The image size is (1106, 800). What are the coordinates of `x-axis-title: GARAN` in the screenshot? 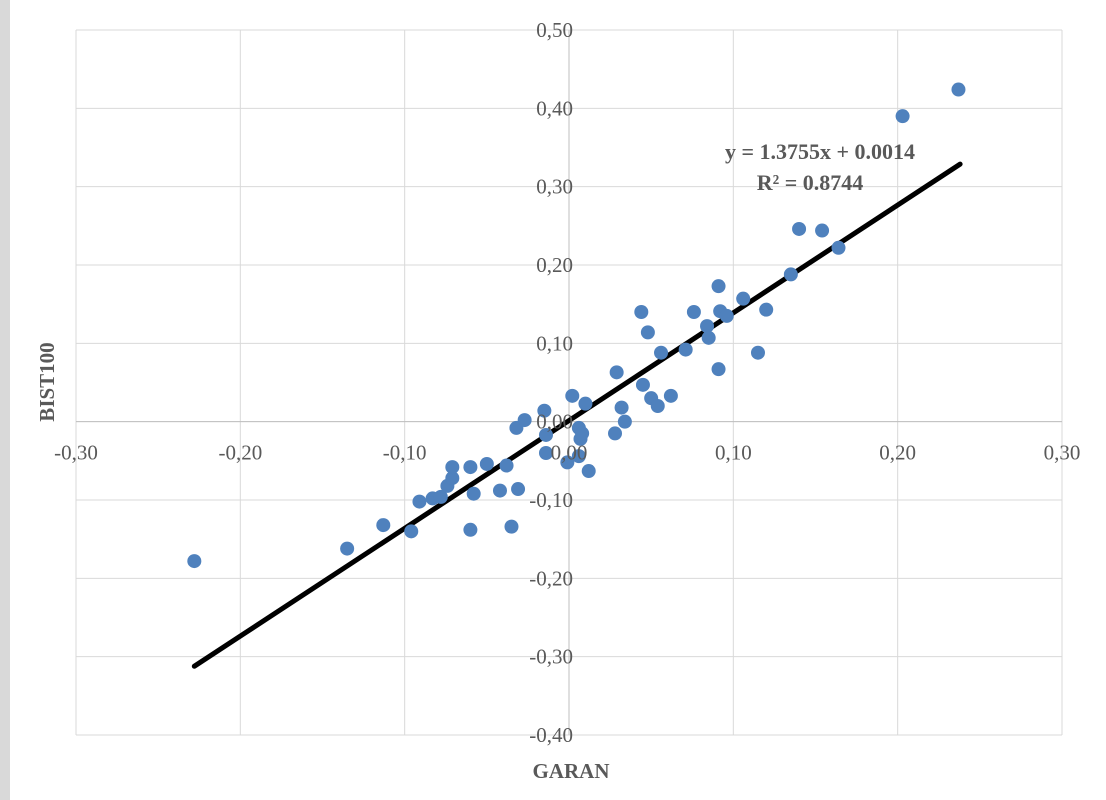 It's located at (571, 771).